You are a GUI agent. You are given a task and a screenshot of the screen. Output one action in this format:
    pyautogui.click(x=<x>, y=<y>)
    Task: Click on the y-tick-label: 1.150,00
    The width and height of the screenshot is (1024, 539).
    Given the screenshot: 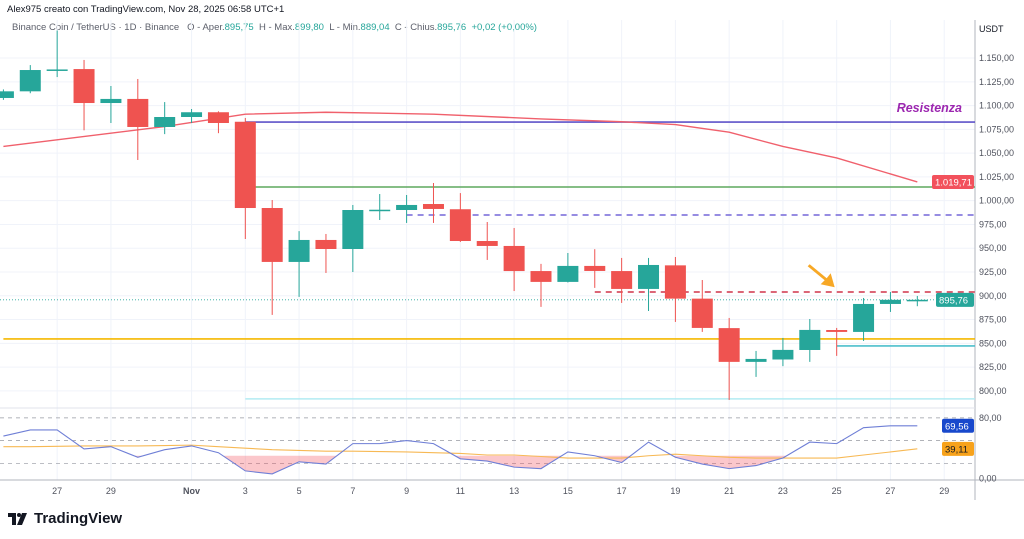 What is the action you would take?
    pyautogui.click(x=996, y=58)
    